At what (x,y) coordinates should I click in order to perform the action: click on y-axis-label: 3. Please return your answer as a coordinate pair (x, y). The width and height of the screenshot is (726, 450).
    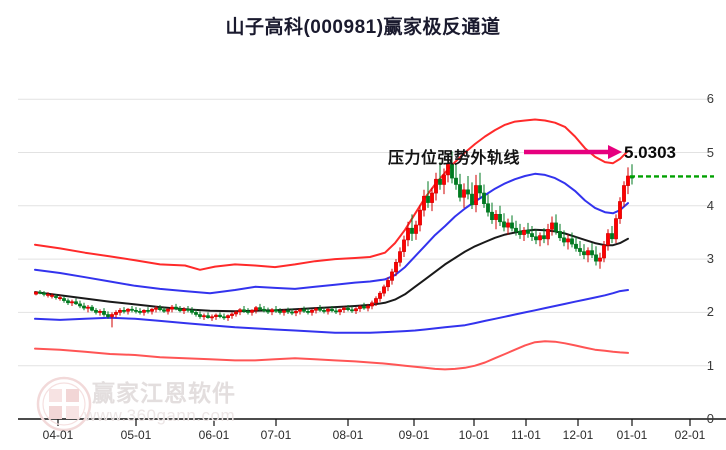
    Looking at the image, I should click on (710, 259).